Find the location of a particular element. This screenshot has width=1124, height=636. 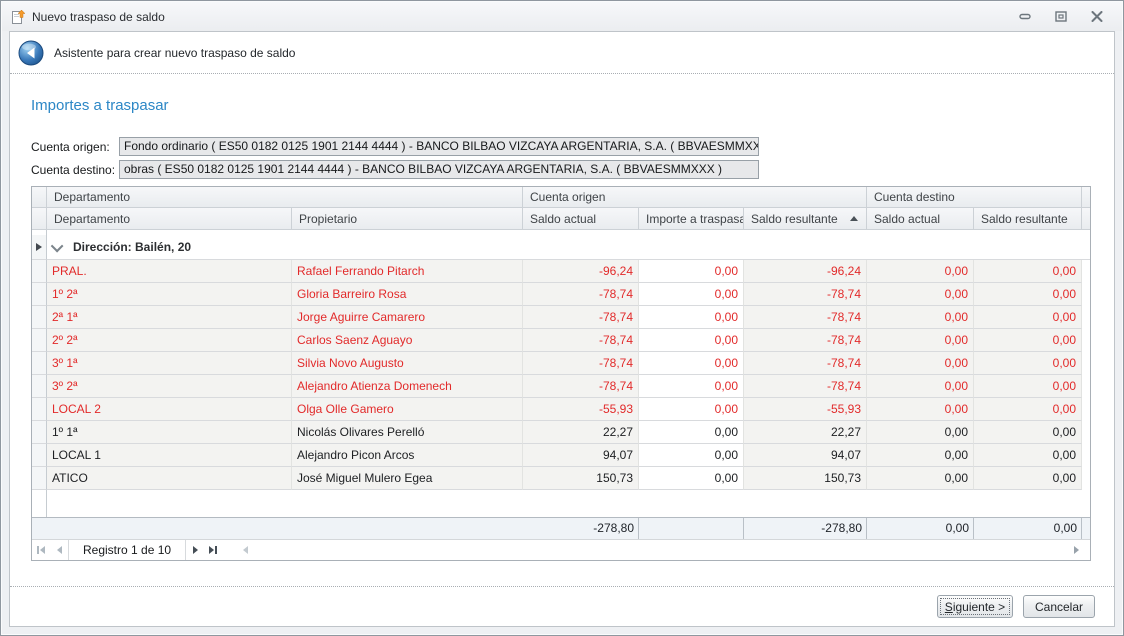

collapse-chevron-icon is located at coordinates (57, 245).